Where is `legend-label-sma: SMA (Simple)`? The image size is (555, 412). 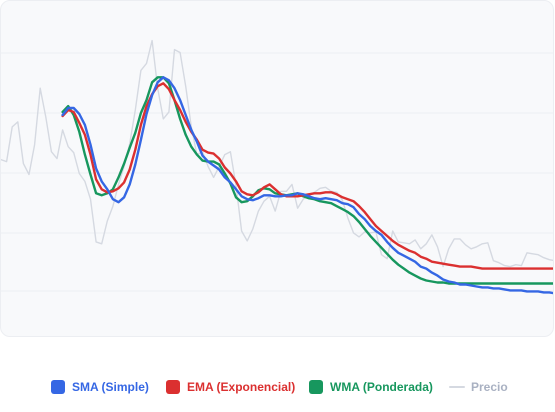
legend-label-sma: SMA (Simple) is located at coordinates (110, 387).